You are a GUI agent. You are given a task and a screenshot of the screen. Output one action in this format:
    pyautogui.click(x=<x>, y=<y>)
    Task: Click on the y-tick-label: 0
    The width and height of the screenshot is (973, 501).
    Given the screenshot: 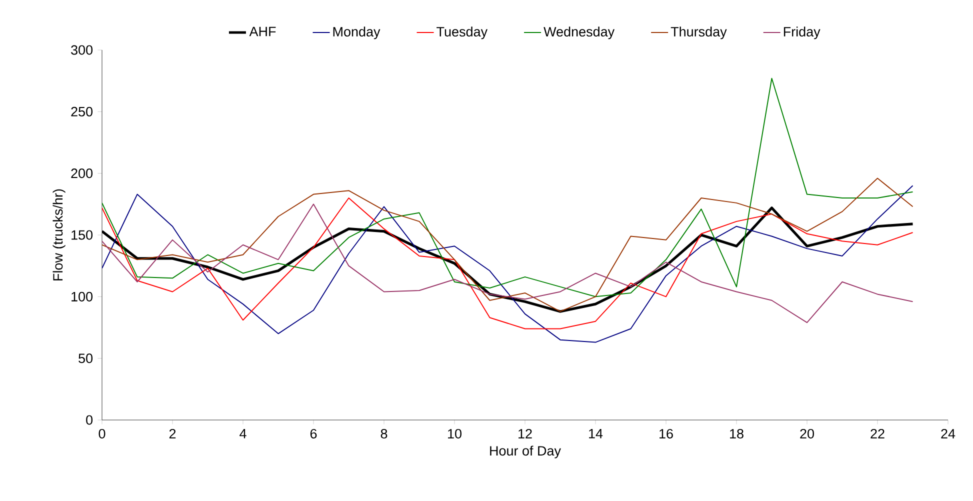 What is the action you would take?
    pyautogui.click(x=89, y=420)
    